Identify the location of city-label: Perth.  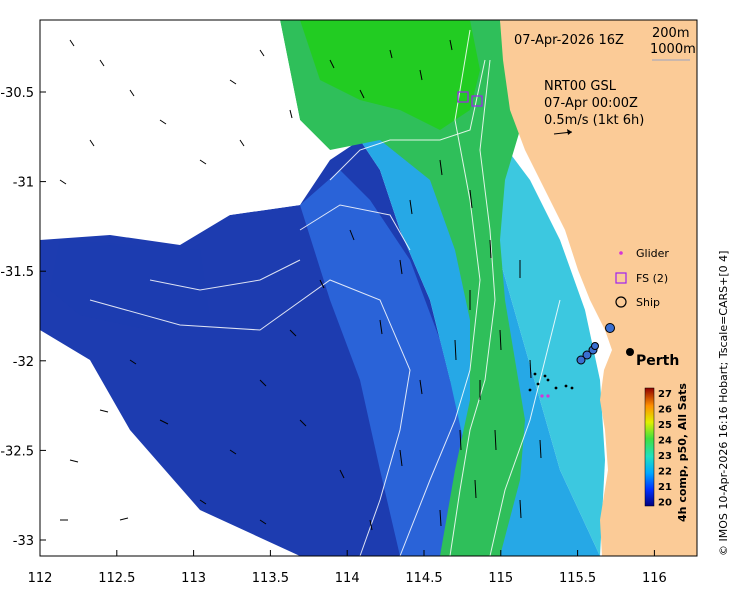
(657, 361).